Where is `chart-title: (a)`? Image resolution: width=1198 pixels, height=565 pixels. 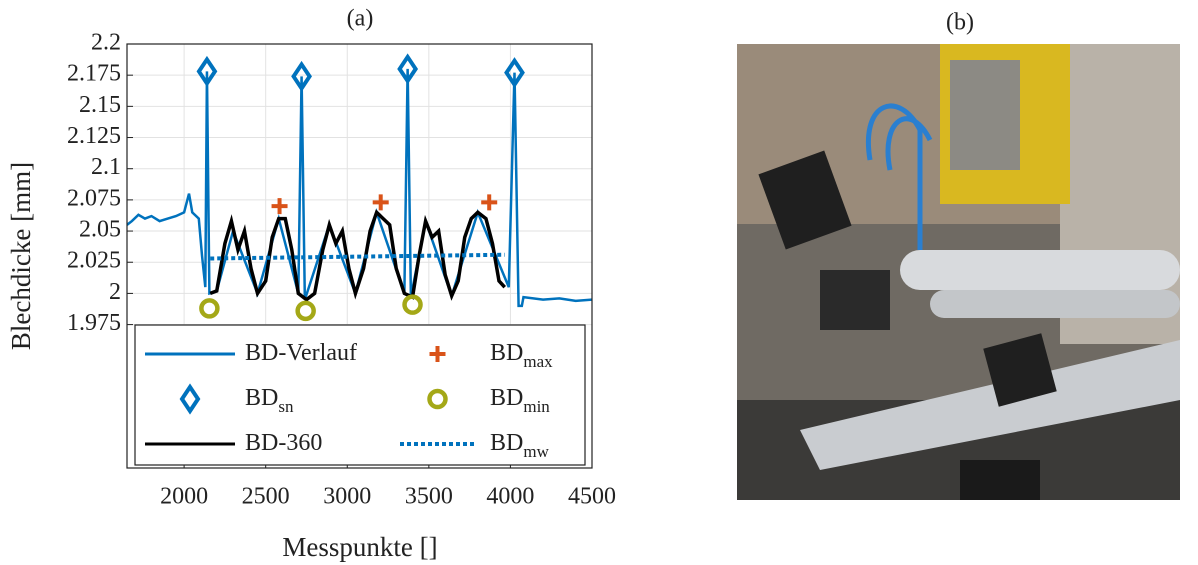 chart-title: (a) is located at coordinates (360, 19).